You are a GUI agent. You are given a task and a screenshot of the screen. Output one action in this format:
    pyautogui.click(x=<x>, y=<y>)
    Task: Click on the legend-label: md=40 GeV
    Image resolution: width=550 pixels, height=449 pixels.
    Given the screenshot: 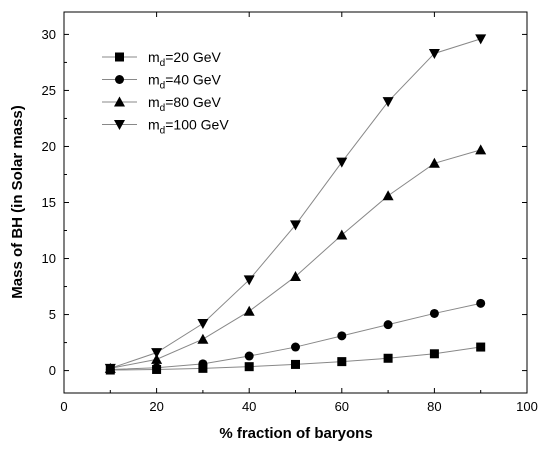 What is the action you would take?
    pyautogui.click(x=185, y=82)
    